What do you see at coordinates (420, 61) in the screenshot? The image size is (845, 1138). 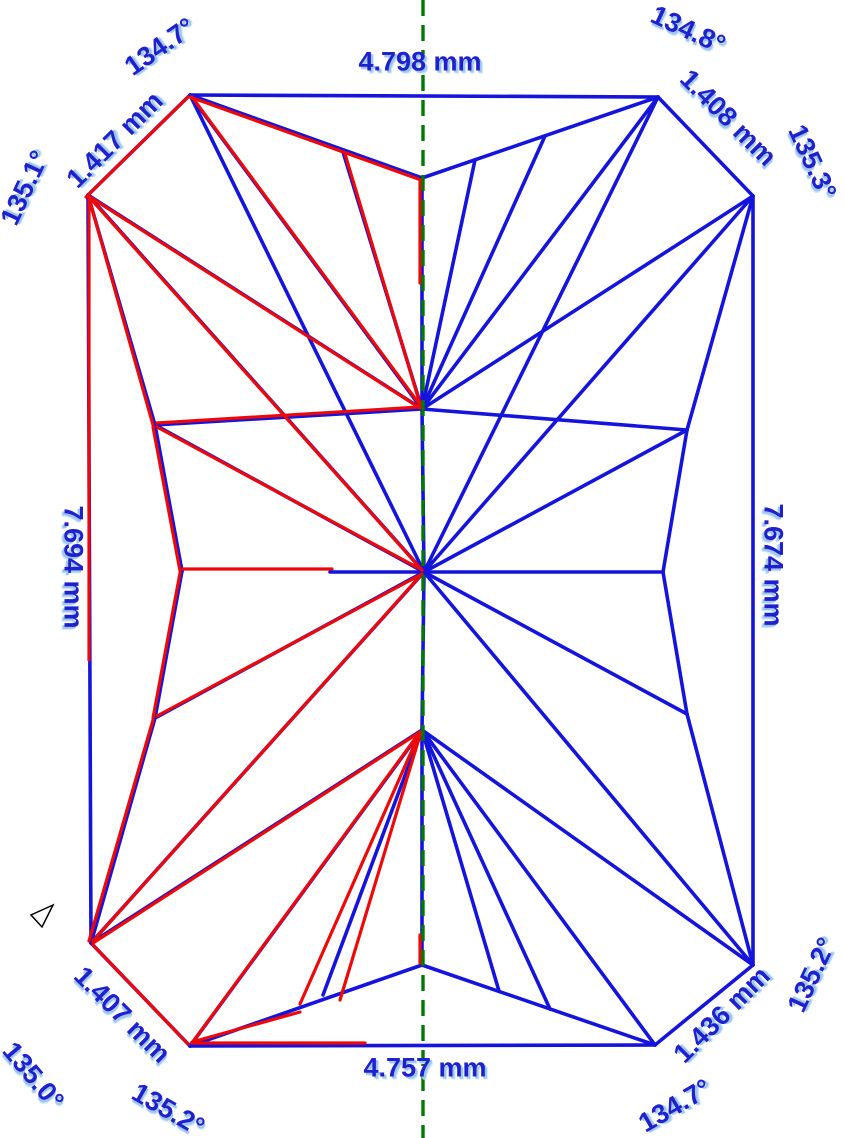 I see `dim-top-label: 4.798 mm` at bounding box center [420, 61].